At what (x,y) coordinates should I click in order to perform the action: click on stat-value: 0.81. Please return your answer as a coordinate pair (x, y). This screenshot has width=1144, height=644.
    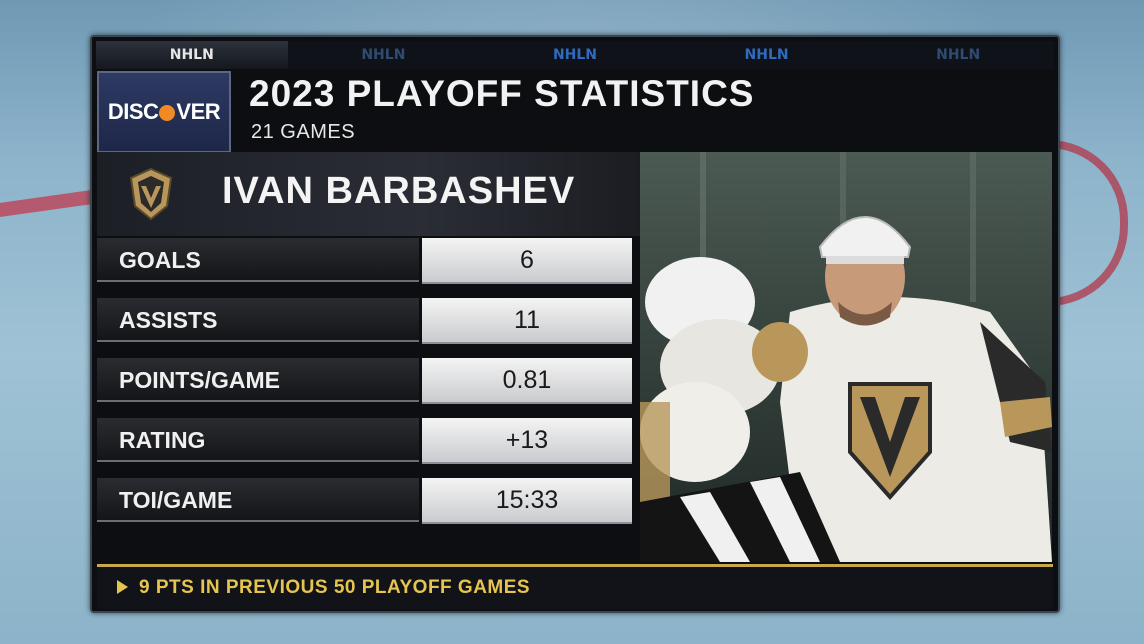
    Looking at the image, I should click on (527, 381).